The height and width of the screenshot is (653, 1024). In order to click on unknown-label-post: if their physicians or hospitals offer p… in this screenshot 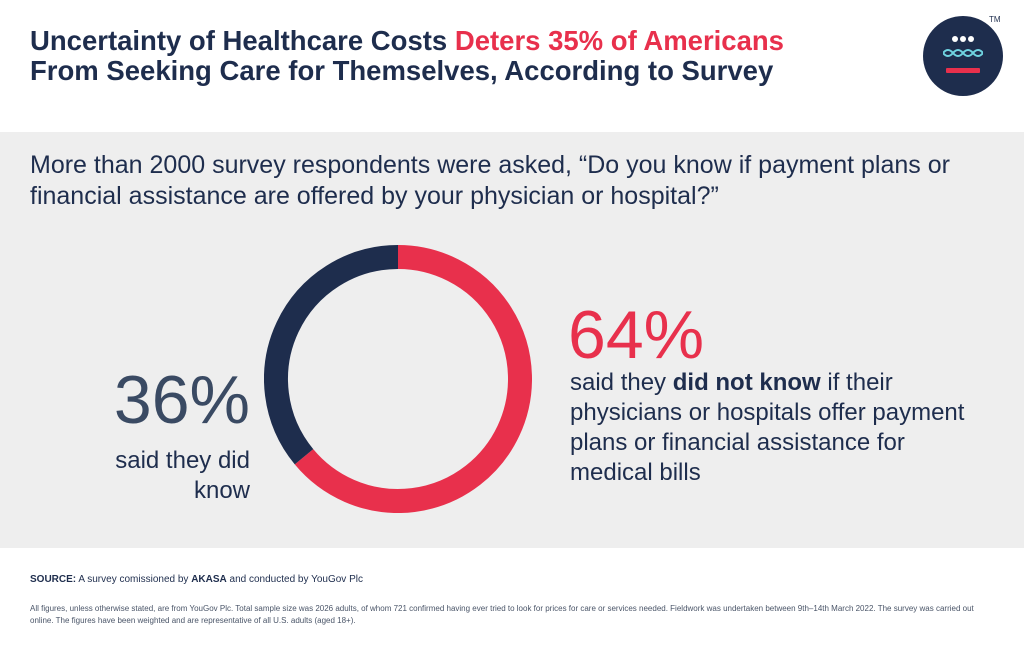, I will do `click(767, 427)`.